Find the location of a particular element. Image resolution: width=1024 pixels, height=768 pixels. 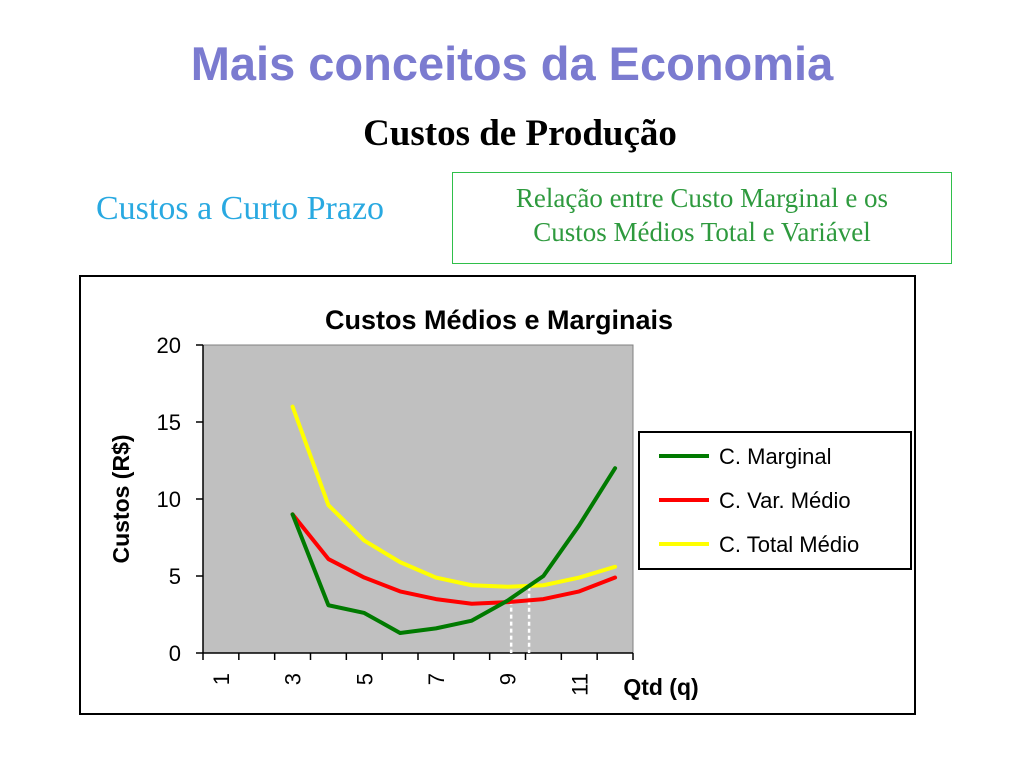

slide-subtitle: Custos de Produção is located at coordinates (520, 133).